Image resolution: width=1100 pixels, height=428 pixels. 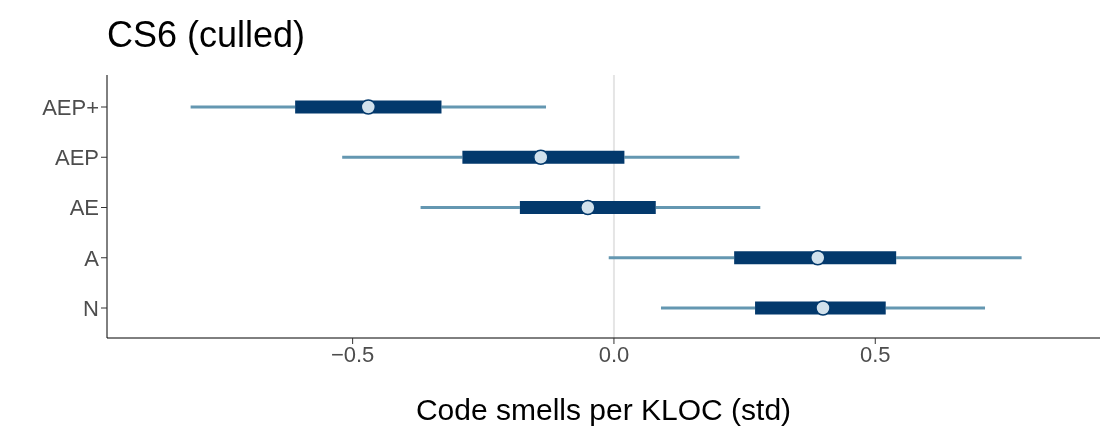 What do you see at coordinates (92, 258) in the screenshot?
I see `y-tick-label: A` at bounding box center [92, 258].